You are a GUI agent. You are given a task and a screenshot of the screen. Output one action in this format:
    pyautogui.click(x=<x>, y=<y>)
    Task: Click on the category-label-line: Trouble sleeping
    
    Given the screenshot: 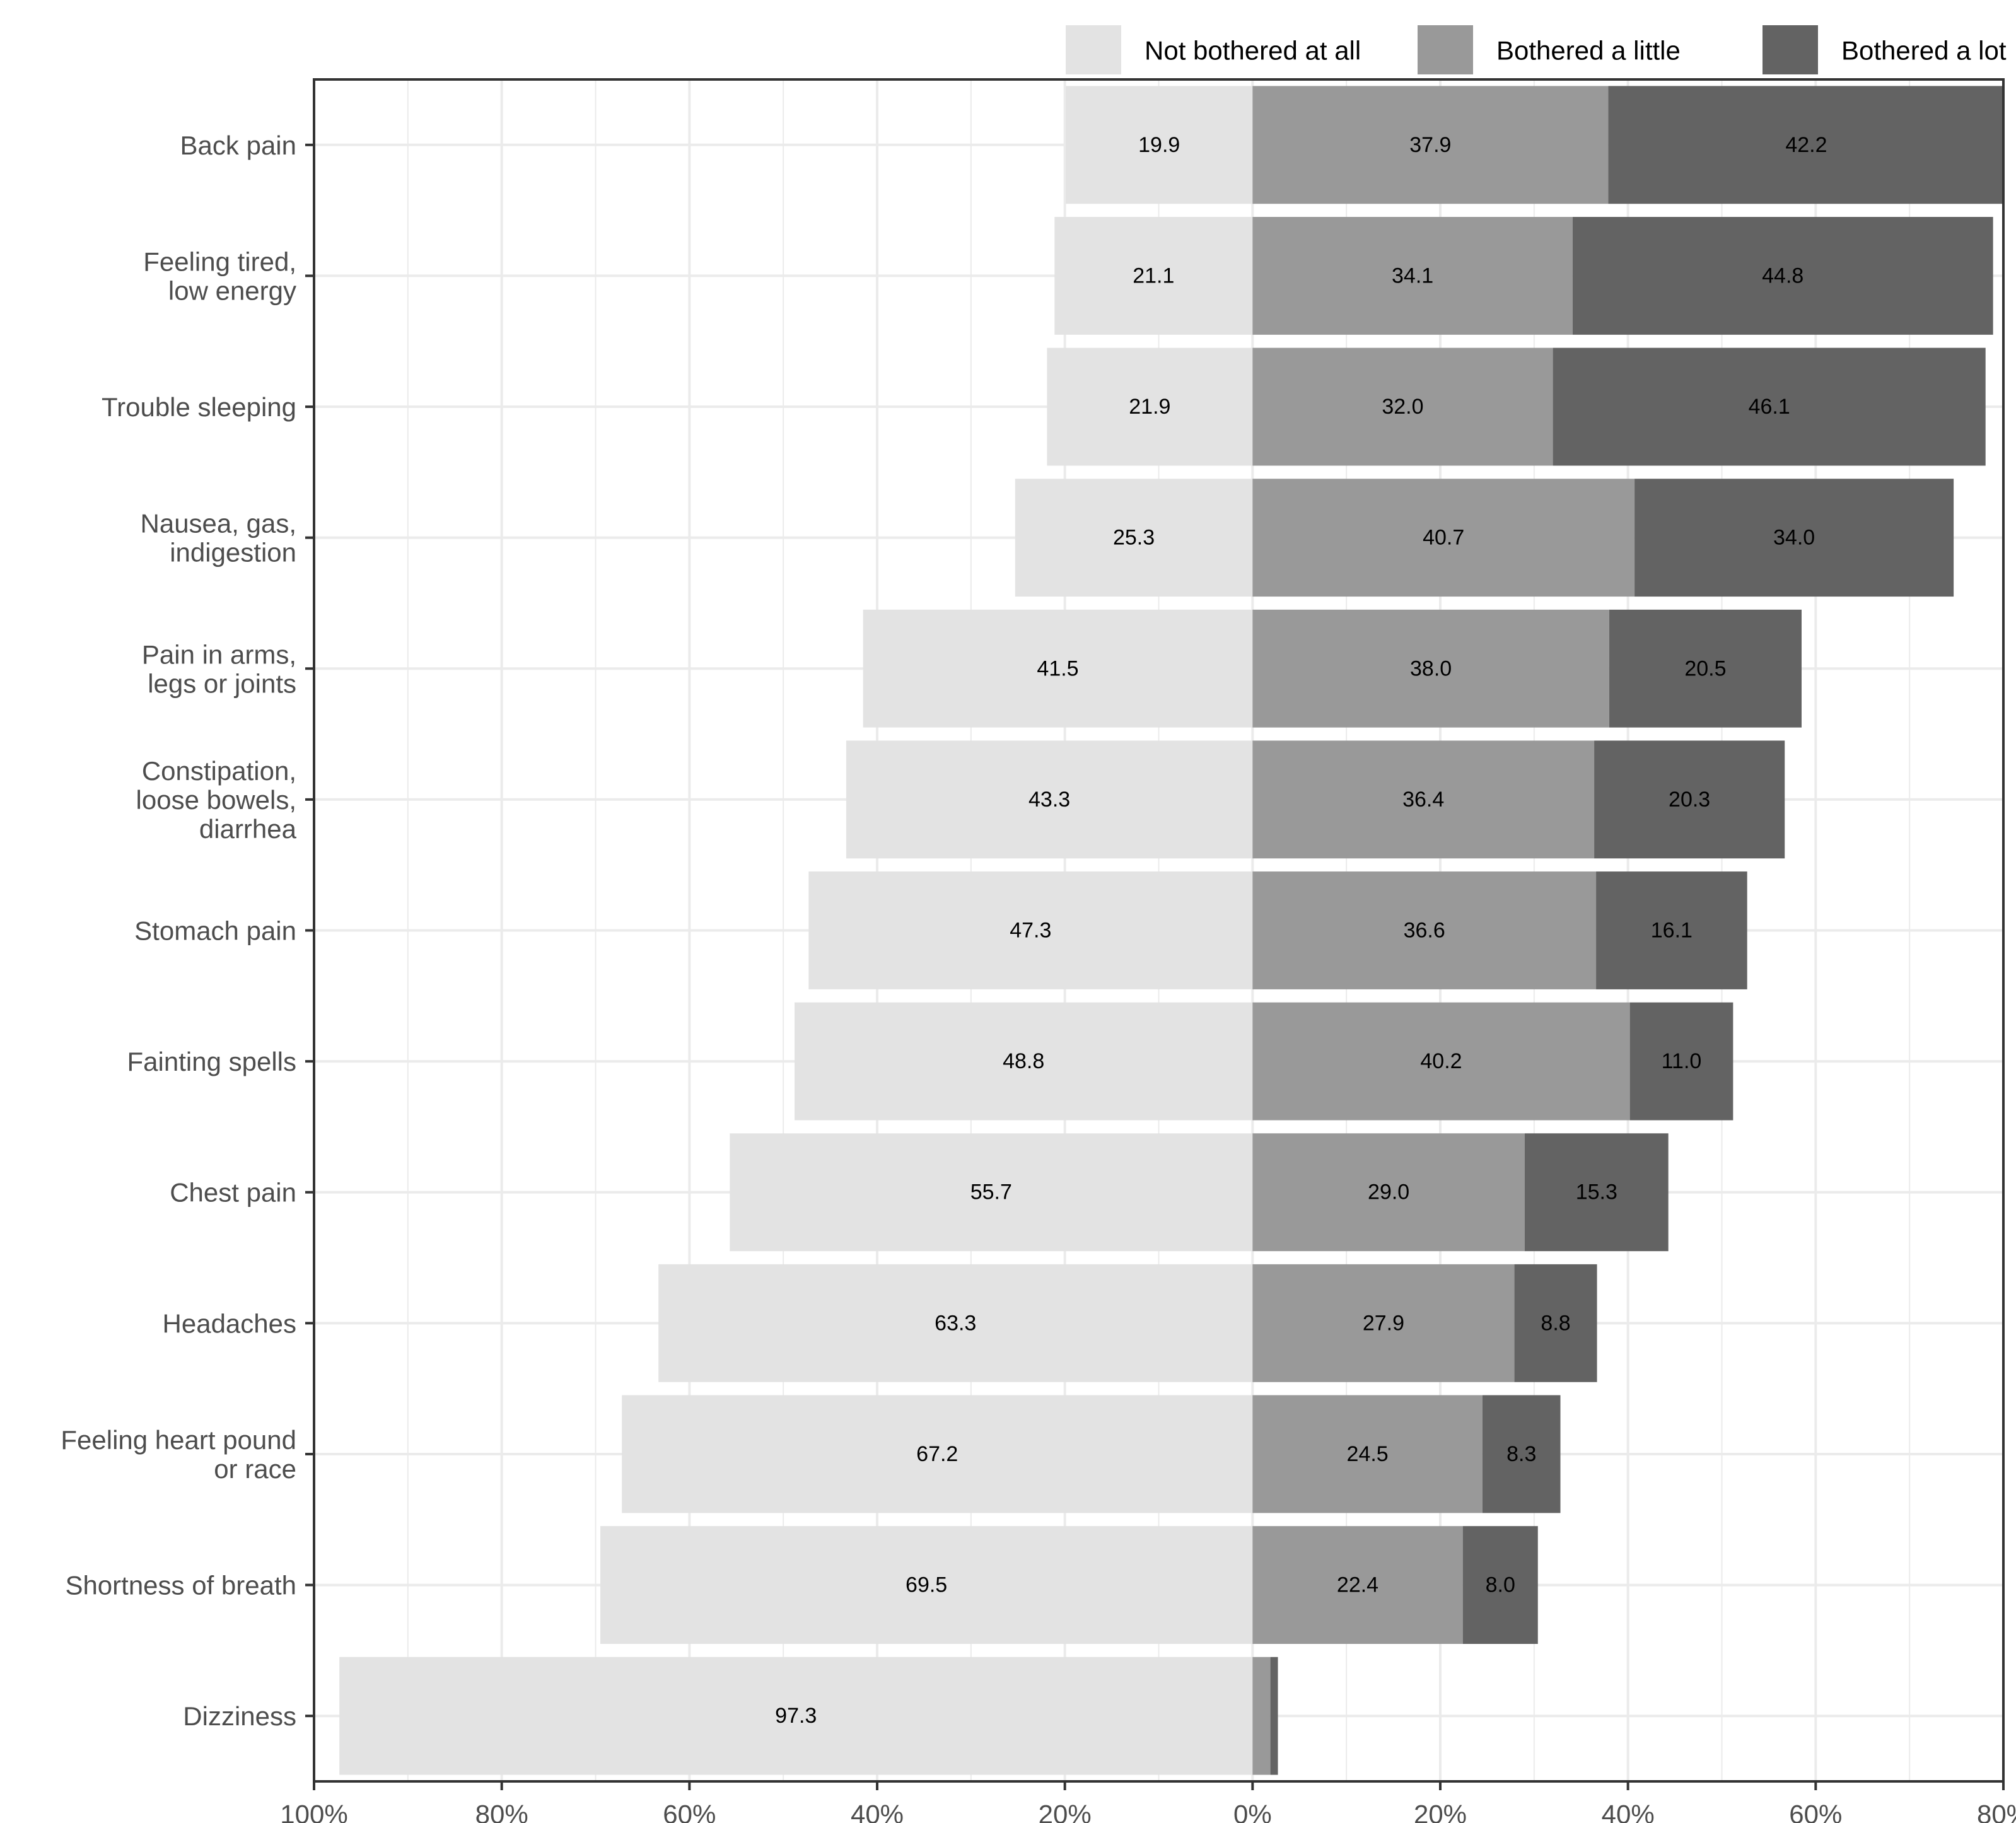 What is the action you would take?
    pyautogui.click(x=199, y=407)
    